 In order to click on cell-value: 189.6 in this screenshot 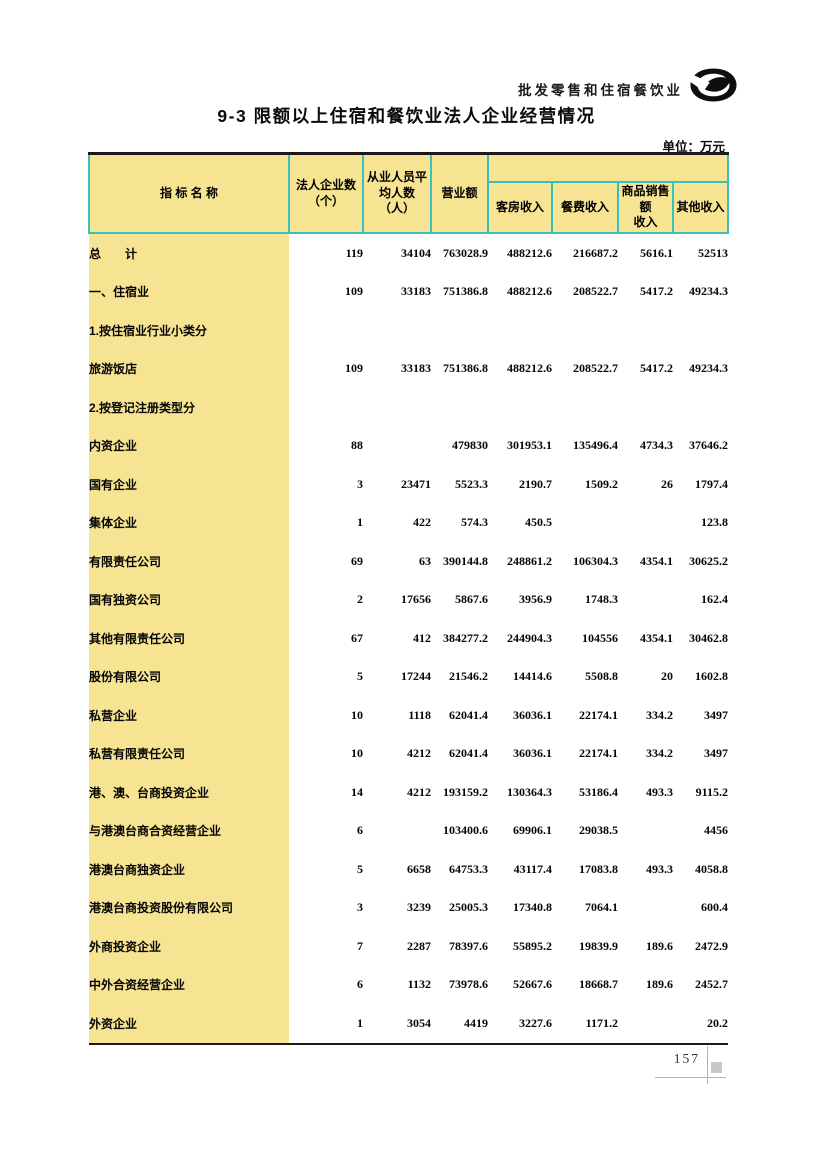, I will do `click(659, 945)`.